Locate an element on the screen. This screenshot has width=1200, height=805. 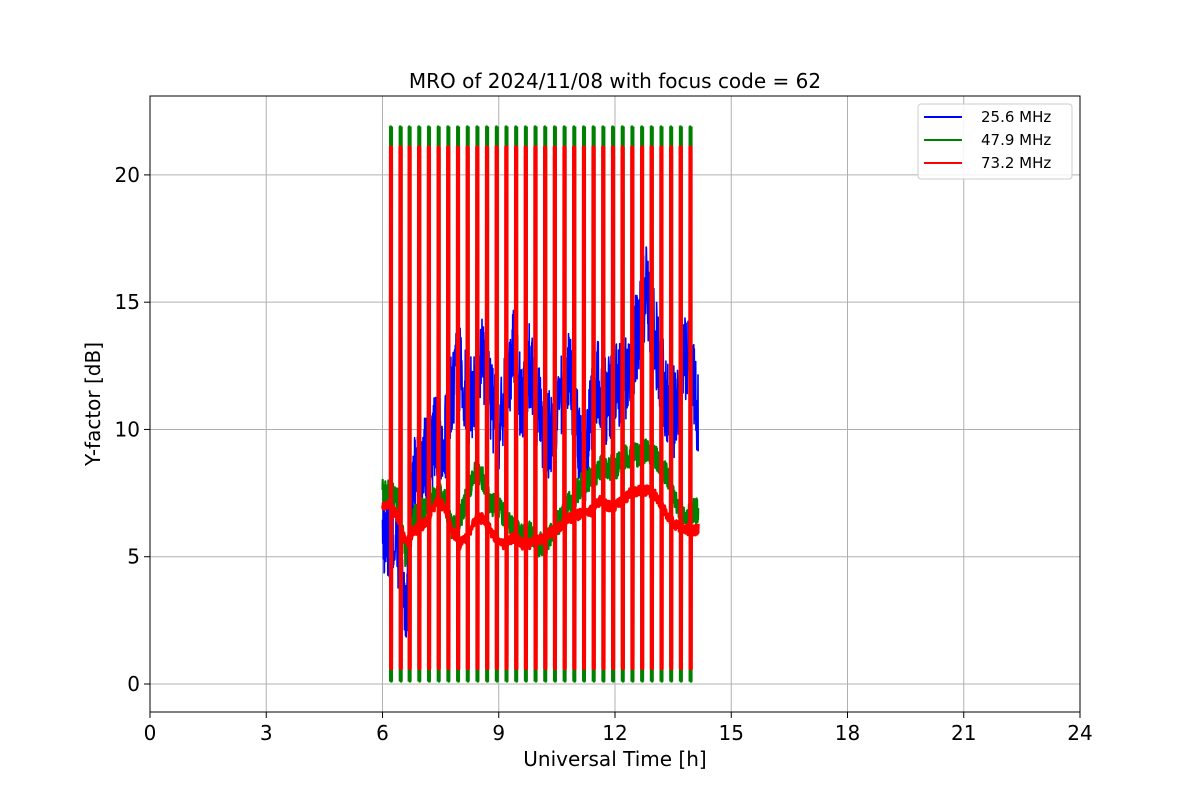
y-tick-label: 10 is located at coordinates (127, 429).